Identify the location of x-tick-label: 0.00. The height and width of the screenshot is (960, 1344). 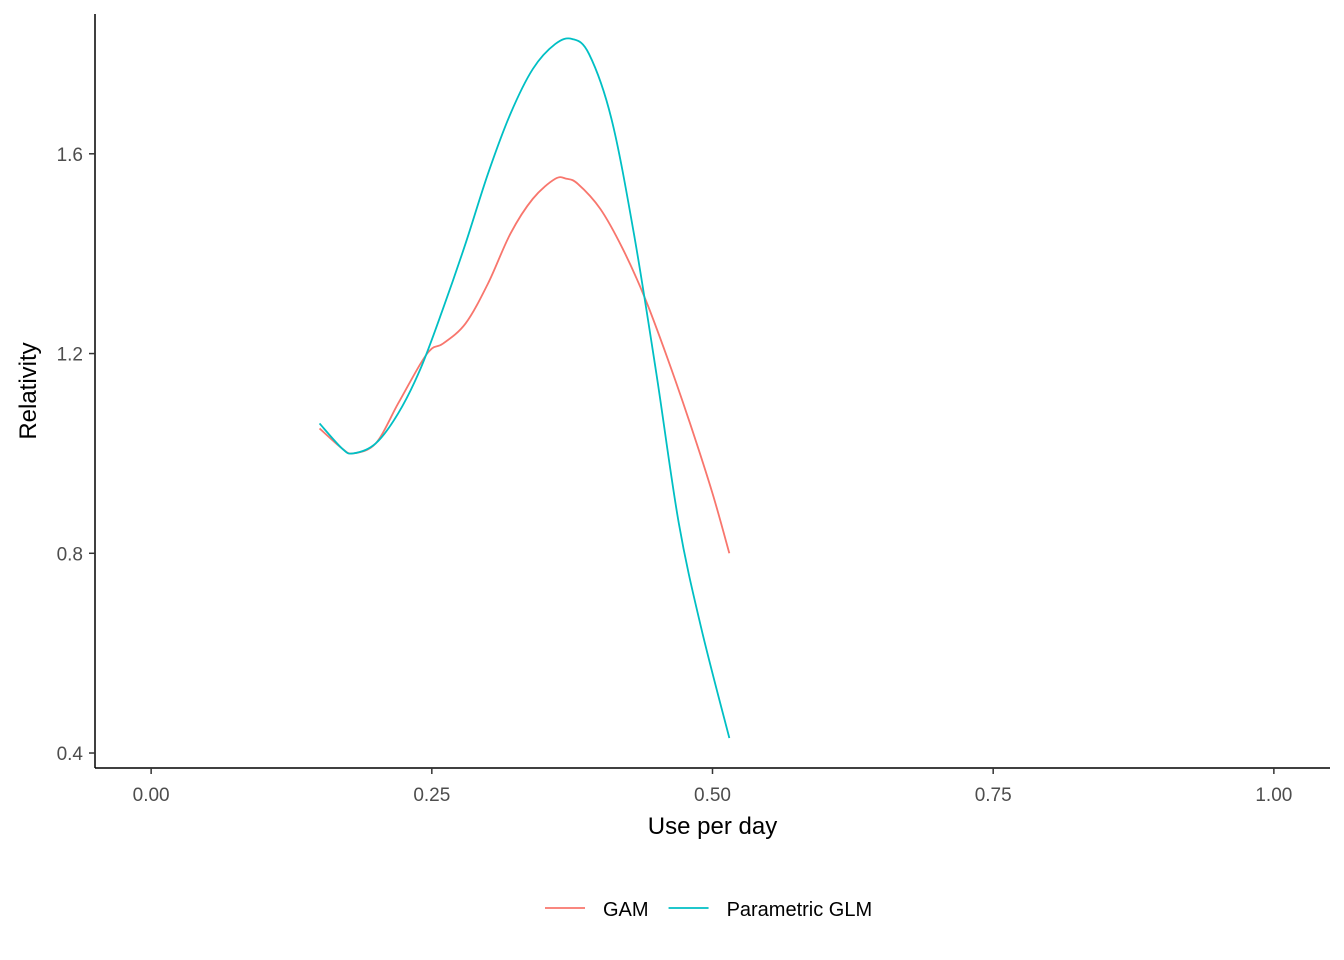
(151, 795).